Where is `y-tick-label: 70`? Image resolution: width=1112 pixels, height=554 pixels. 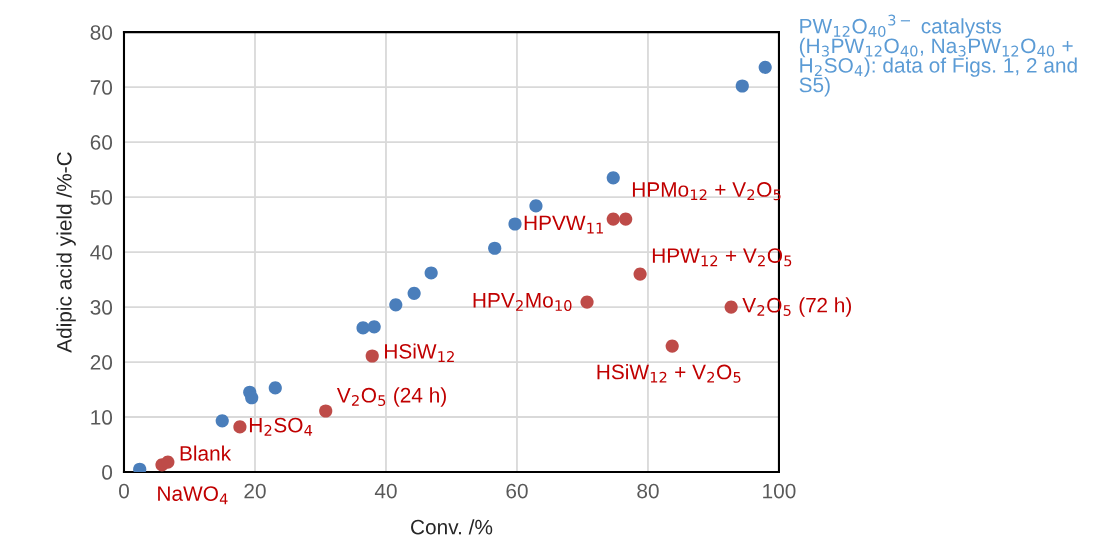 y-tick-label: 70 is located at coordinates (101, 87).